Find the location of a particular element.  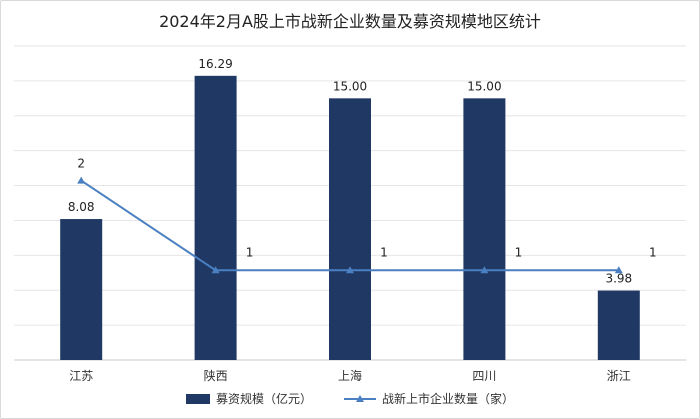

bar-value-label: 8.08 is located at coordinates (81, 207).